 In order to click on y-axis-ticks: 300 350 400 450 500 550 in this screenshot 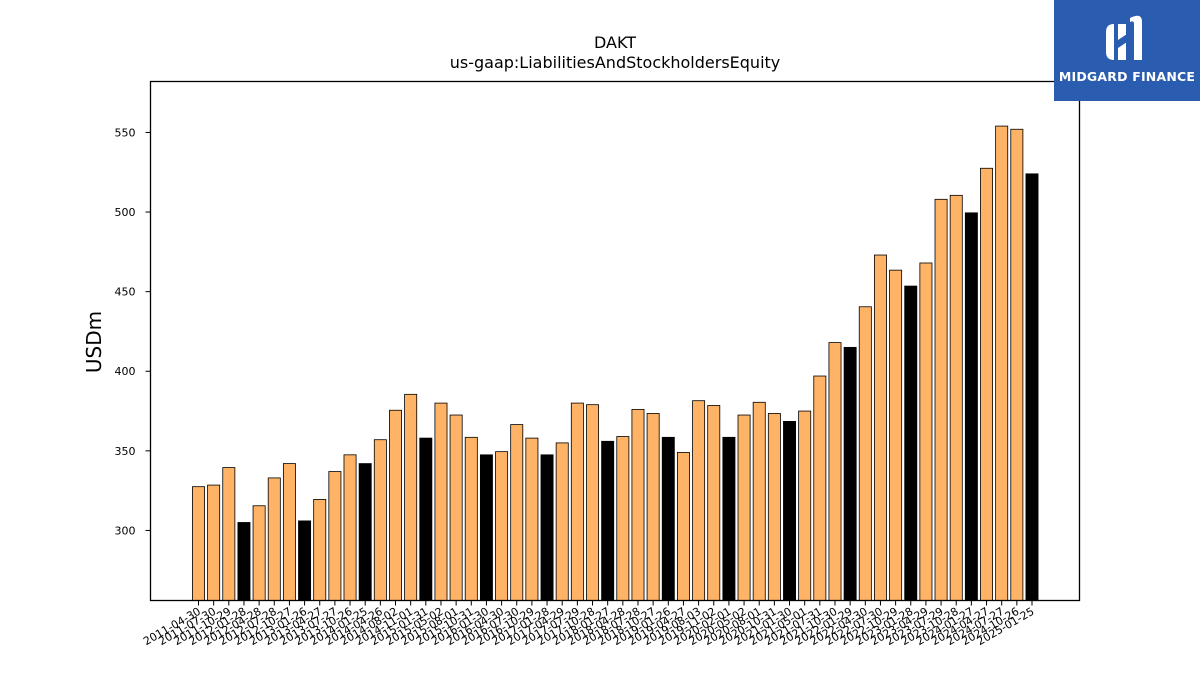, I will do `click(133, 331)`.